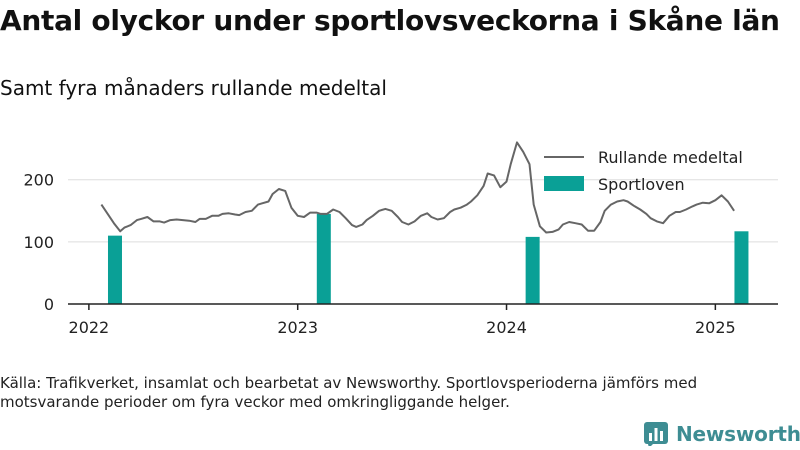  Describe the element at coordinates (423, 320) in the screenshot. I see `x-axis: 2022 2023 2024 2025` at that location.